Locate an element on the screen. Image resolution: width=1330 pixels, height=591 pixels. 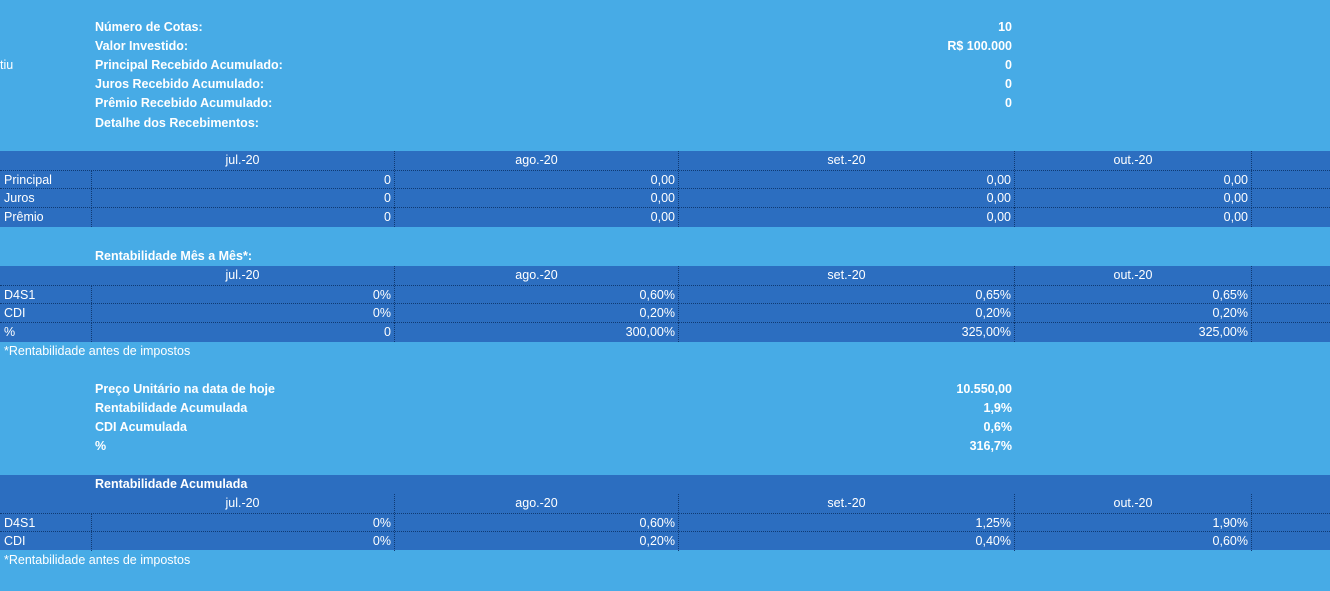
table-row: D4S1 0% 0,60% 1,25% 1,90% is located at coordinates (665, 523).